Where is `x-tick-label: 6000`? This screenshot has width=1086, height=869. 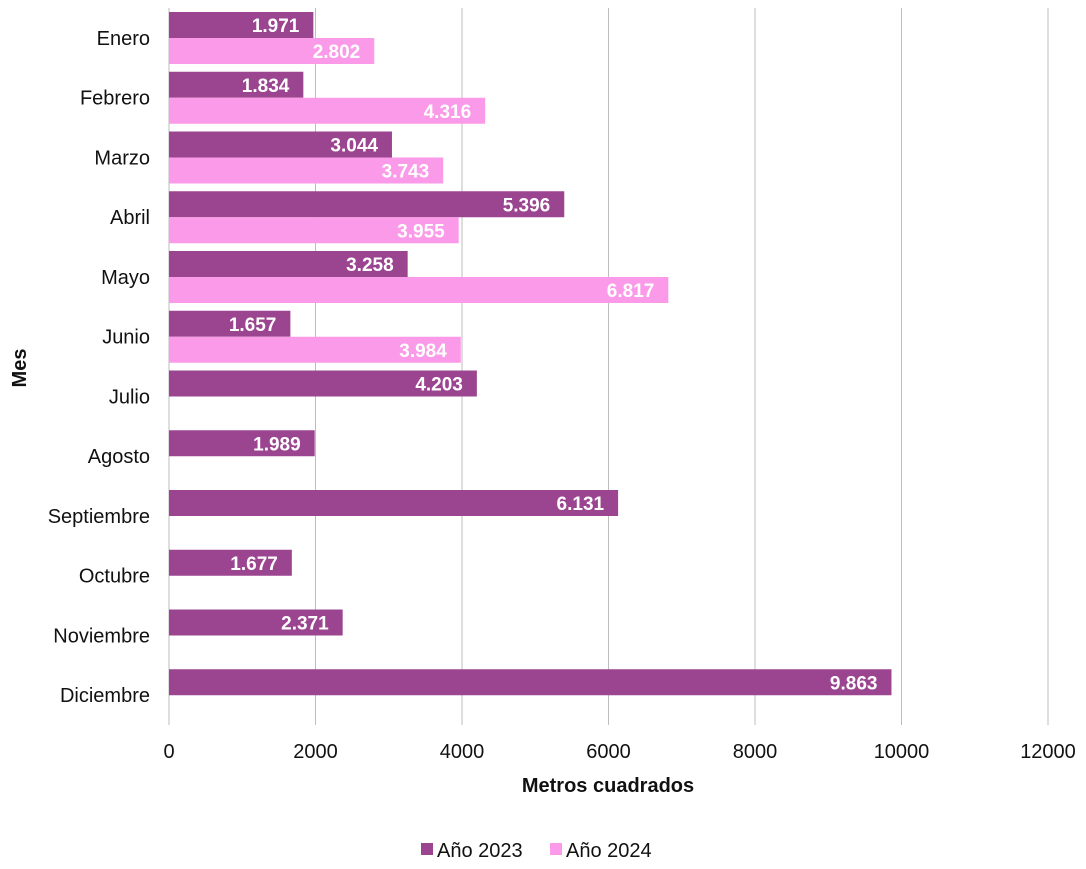
x-tick-label: 6000 is located at coordinates (608, 752).